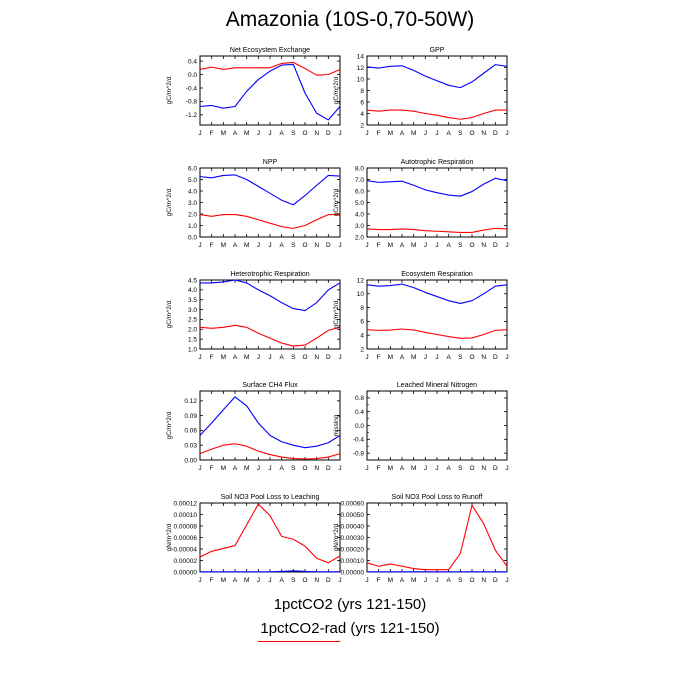 The width and height of the screenshot is (700, 700). I want to click on panel-7-xtick-label: A, so click(281, 468).